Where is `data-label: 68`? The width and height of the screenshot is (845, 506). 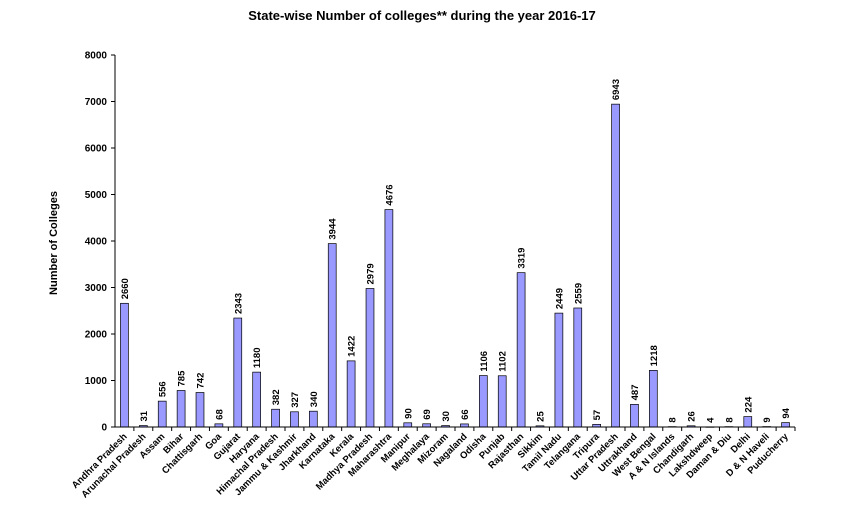
data-label: 68 is located at coordinates (219, 414).